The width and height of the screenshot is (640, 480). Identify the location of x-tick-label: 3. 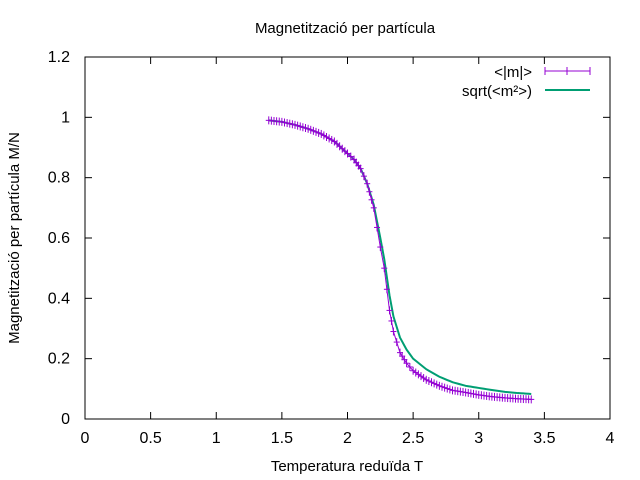
(478, 438).